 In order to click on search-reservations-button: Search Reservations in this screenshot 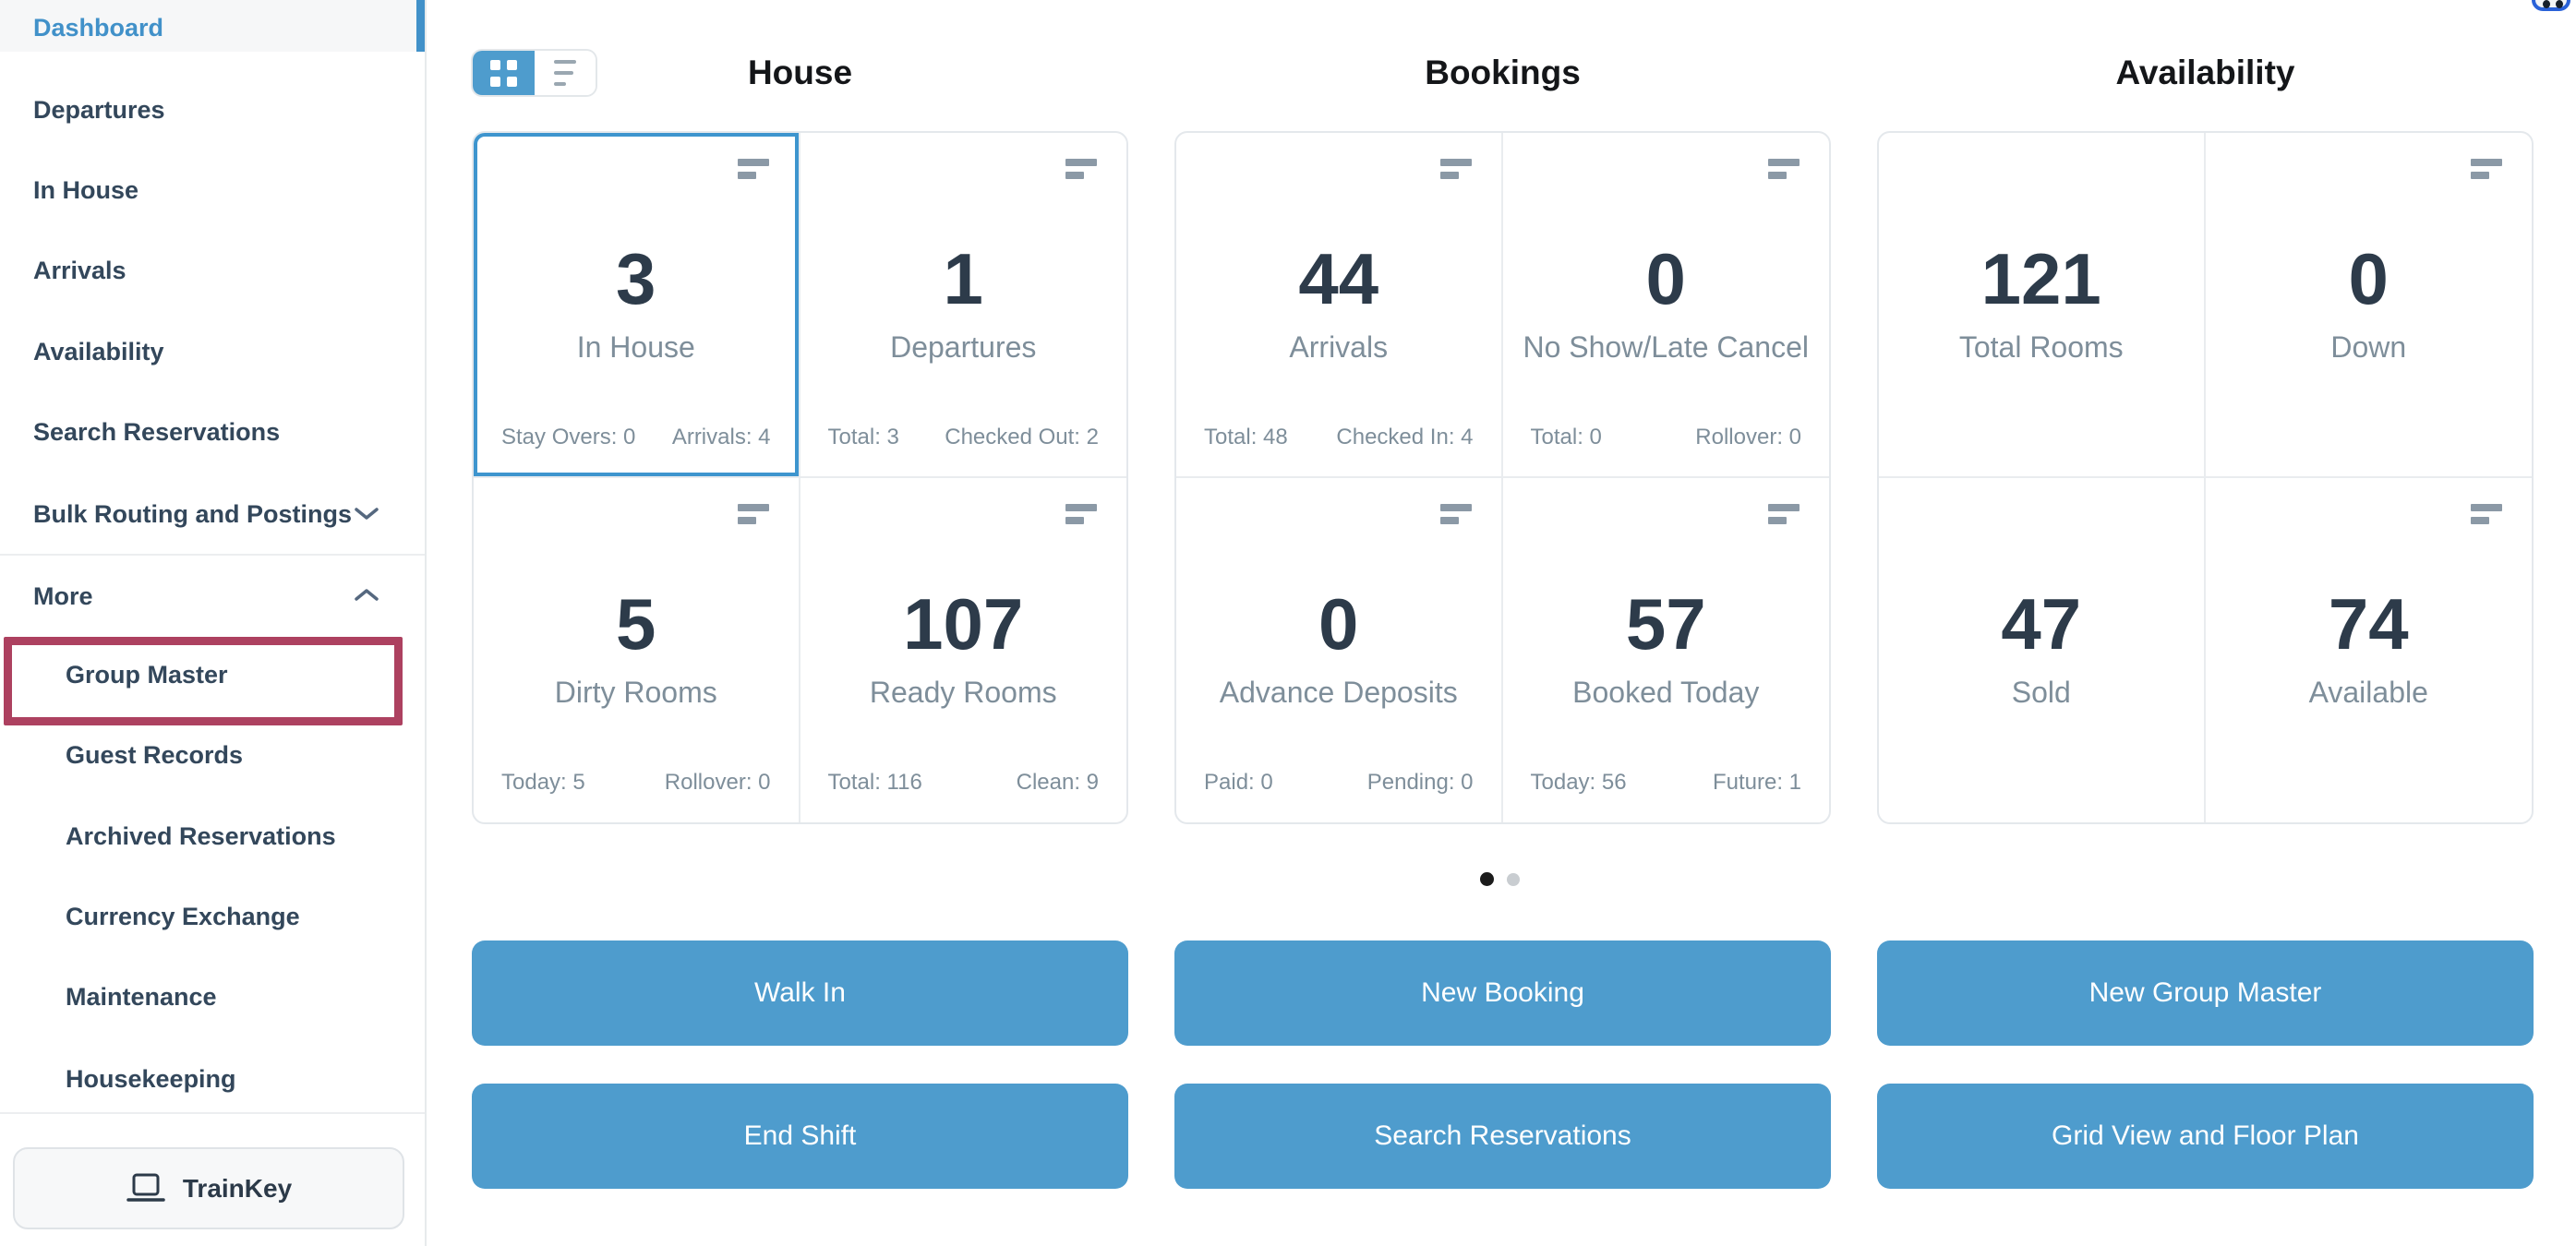, I will do `click(1502, 1137)`.